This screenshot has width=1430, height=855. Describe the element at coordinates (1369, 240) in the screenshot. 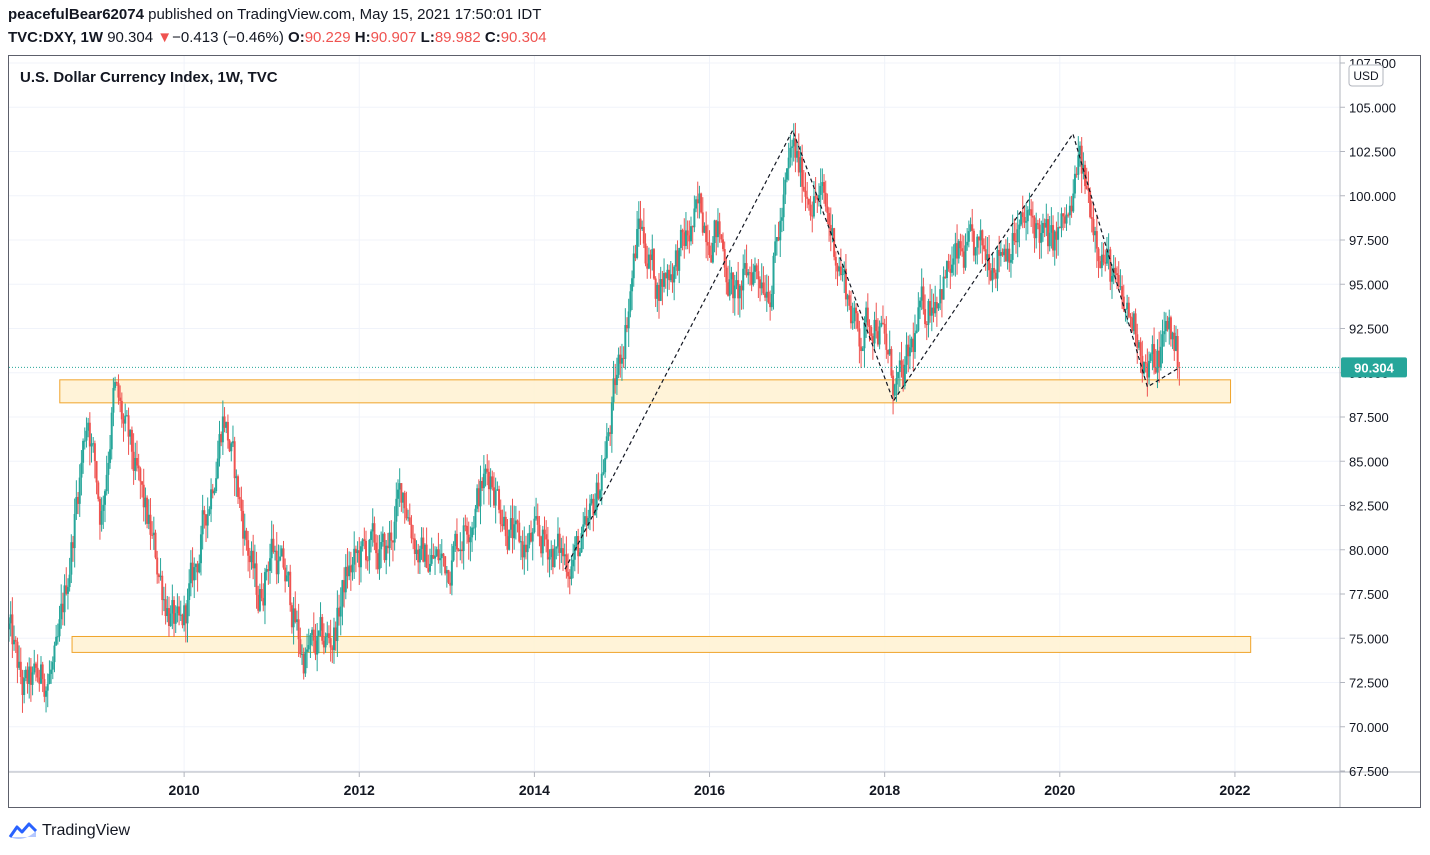

I see `price-tick-label: 97.500` at that location.